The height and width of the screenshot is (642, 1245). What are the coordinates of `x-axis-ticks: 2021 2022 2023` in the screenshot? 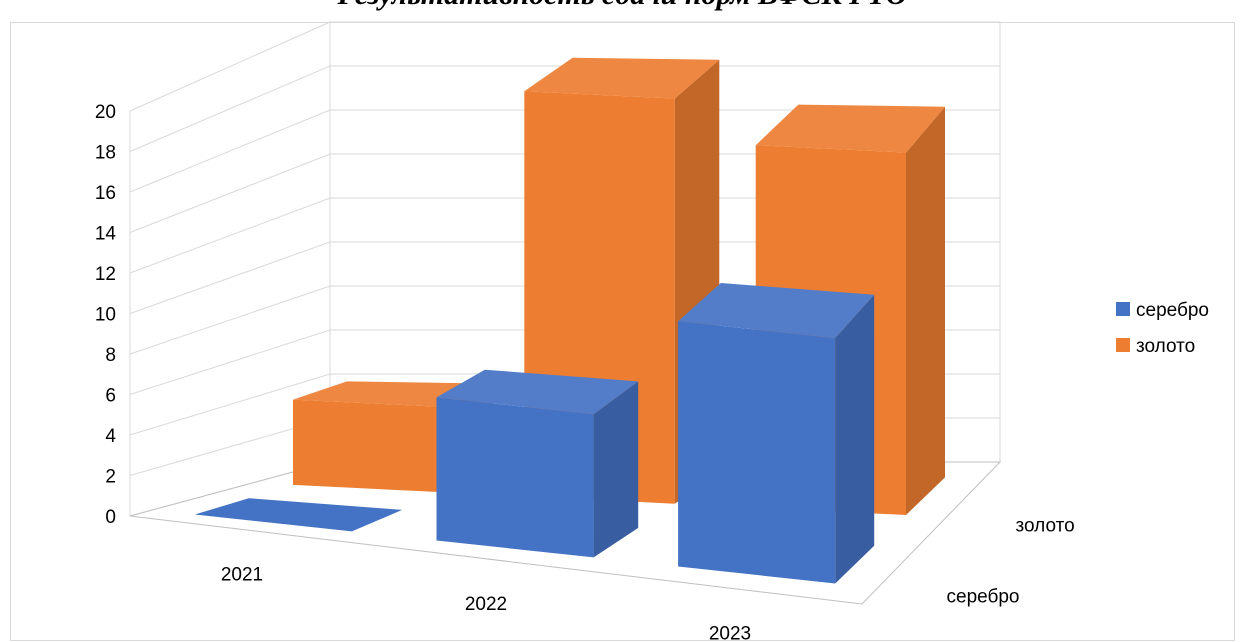 It's located at (486, 603).